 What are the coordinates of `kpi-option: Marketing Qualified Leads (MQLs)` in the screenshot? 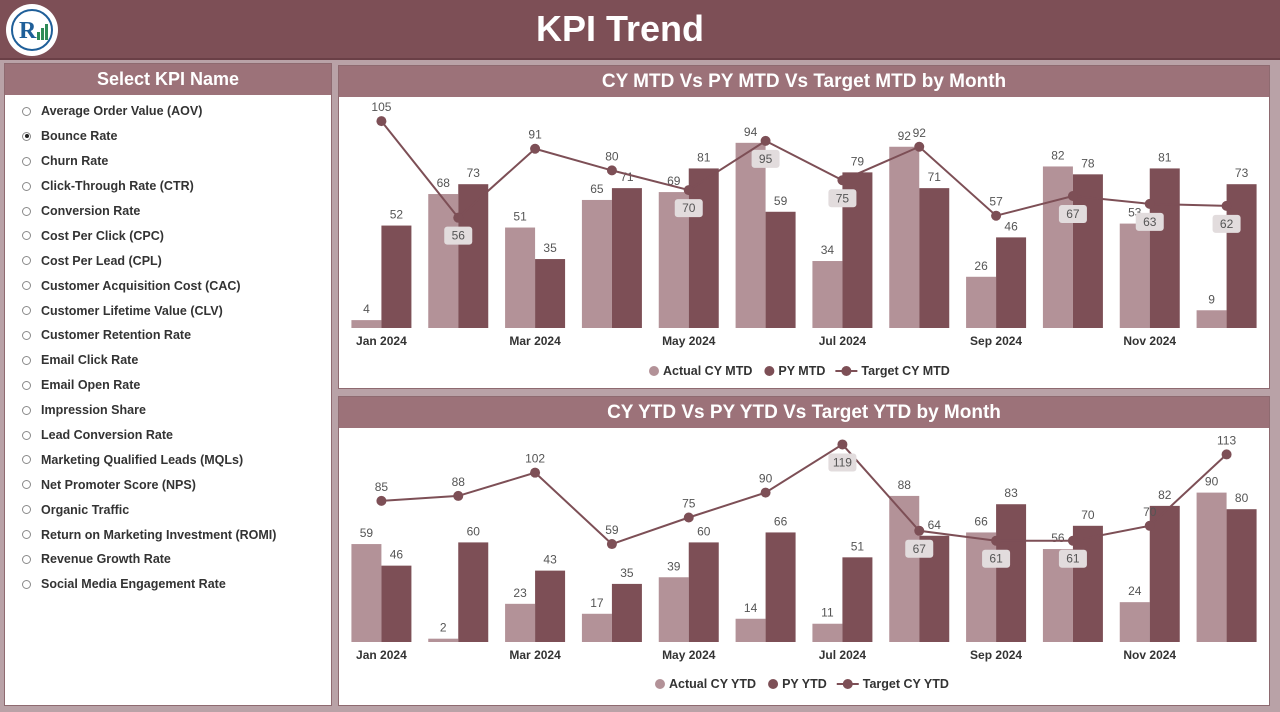 It's located at (168, 459).